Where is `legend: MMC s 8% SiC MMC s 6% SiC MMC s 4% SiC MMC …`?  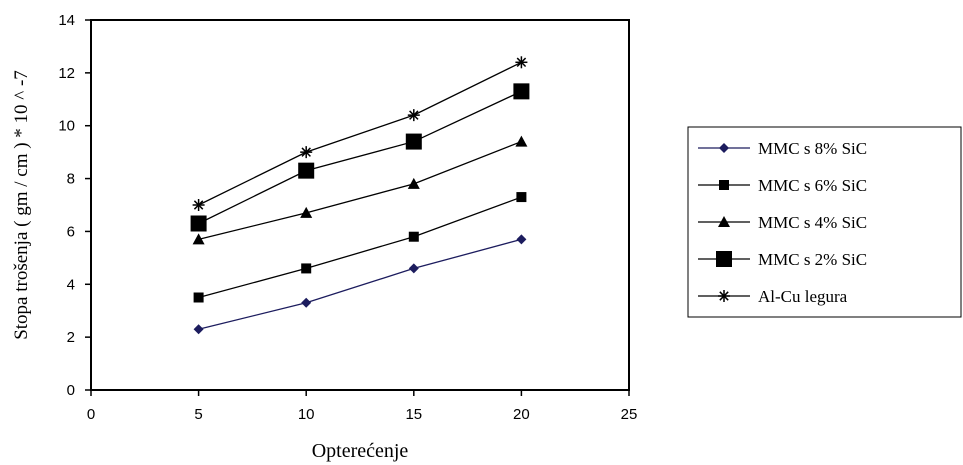
legend: MMC s 8% SiC MMC s 6% SiC MMC s 4% SiC MMC … is located at coordinates (782, 222).